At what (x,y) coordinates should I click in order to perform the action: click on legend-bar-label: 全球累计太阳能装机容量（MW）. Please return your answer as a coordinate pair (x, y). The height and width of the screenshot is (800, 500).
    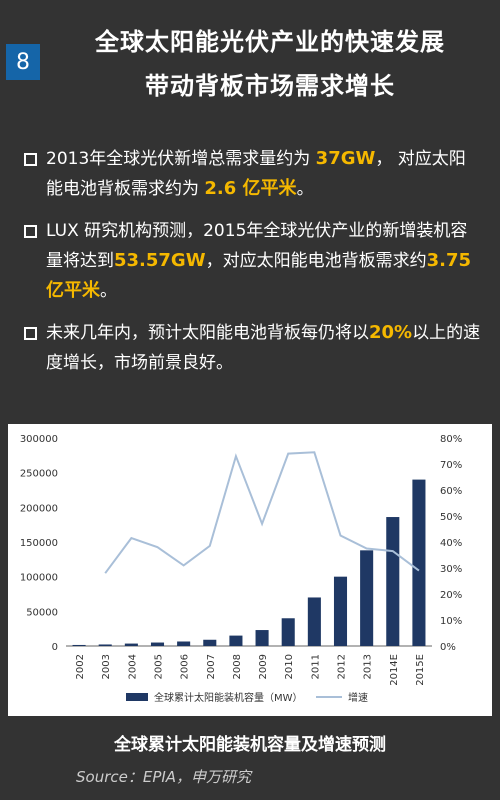
    Looking at the image, I should click on (228, 697).